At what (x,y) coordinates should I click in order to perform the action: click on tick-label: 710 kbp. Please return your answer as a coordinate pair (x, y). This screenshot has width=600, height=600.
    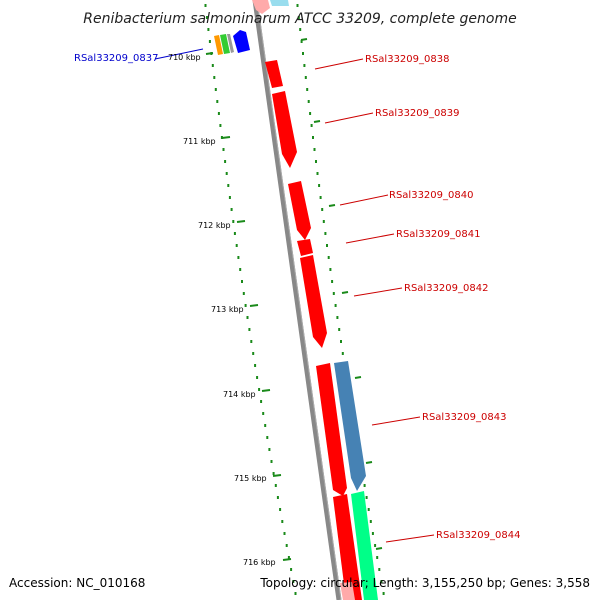
    Looking at the image, I should click on (184, 57).